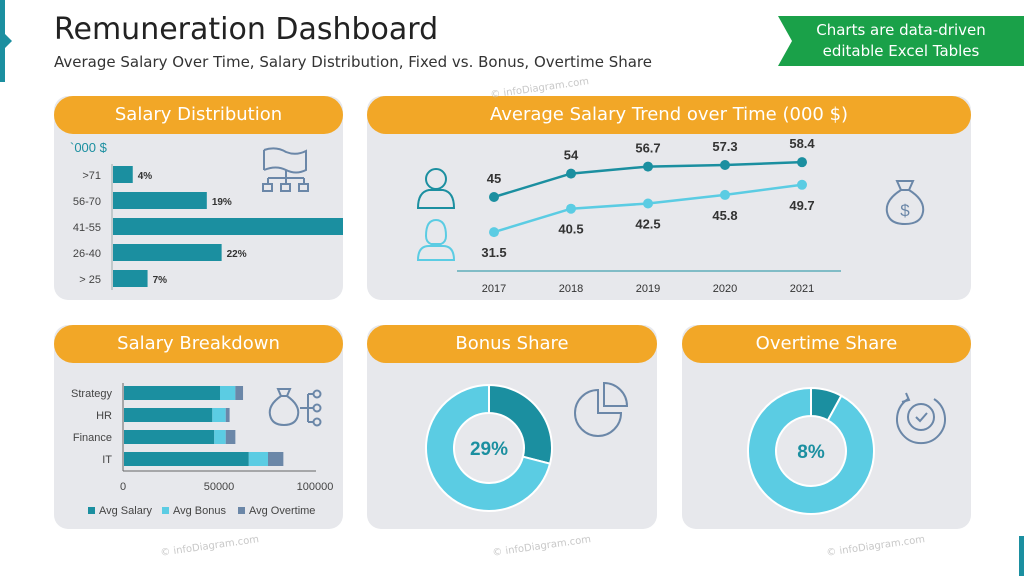 The image size is (1024, 576). What do you see at coordinates (219, 487) in the screenshot?
I see `breakdown-x-tick: 50000` at bounding box center [219, 487].